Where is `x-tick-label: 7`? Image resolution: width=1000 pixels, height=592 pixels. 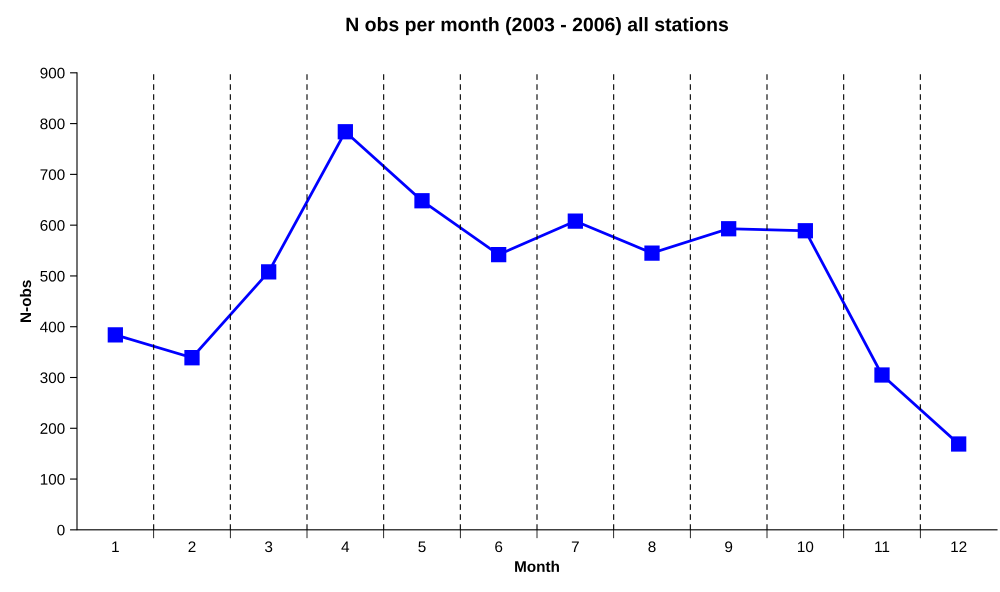
x-tick-label: 7 is located at coordinates (575, 547).